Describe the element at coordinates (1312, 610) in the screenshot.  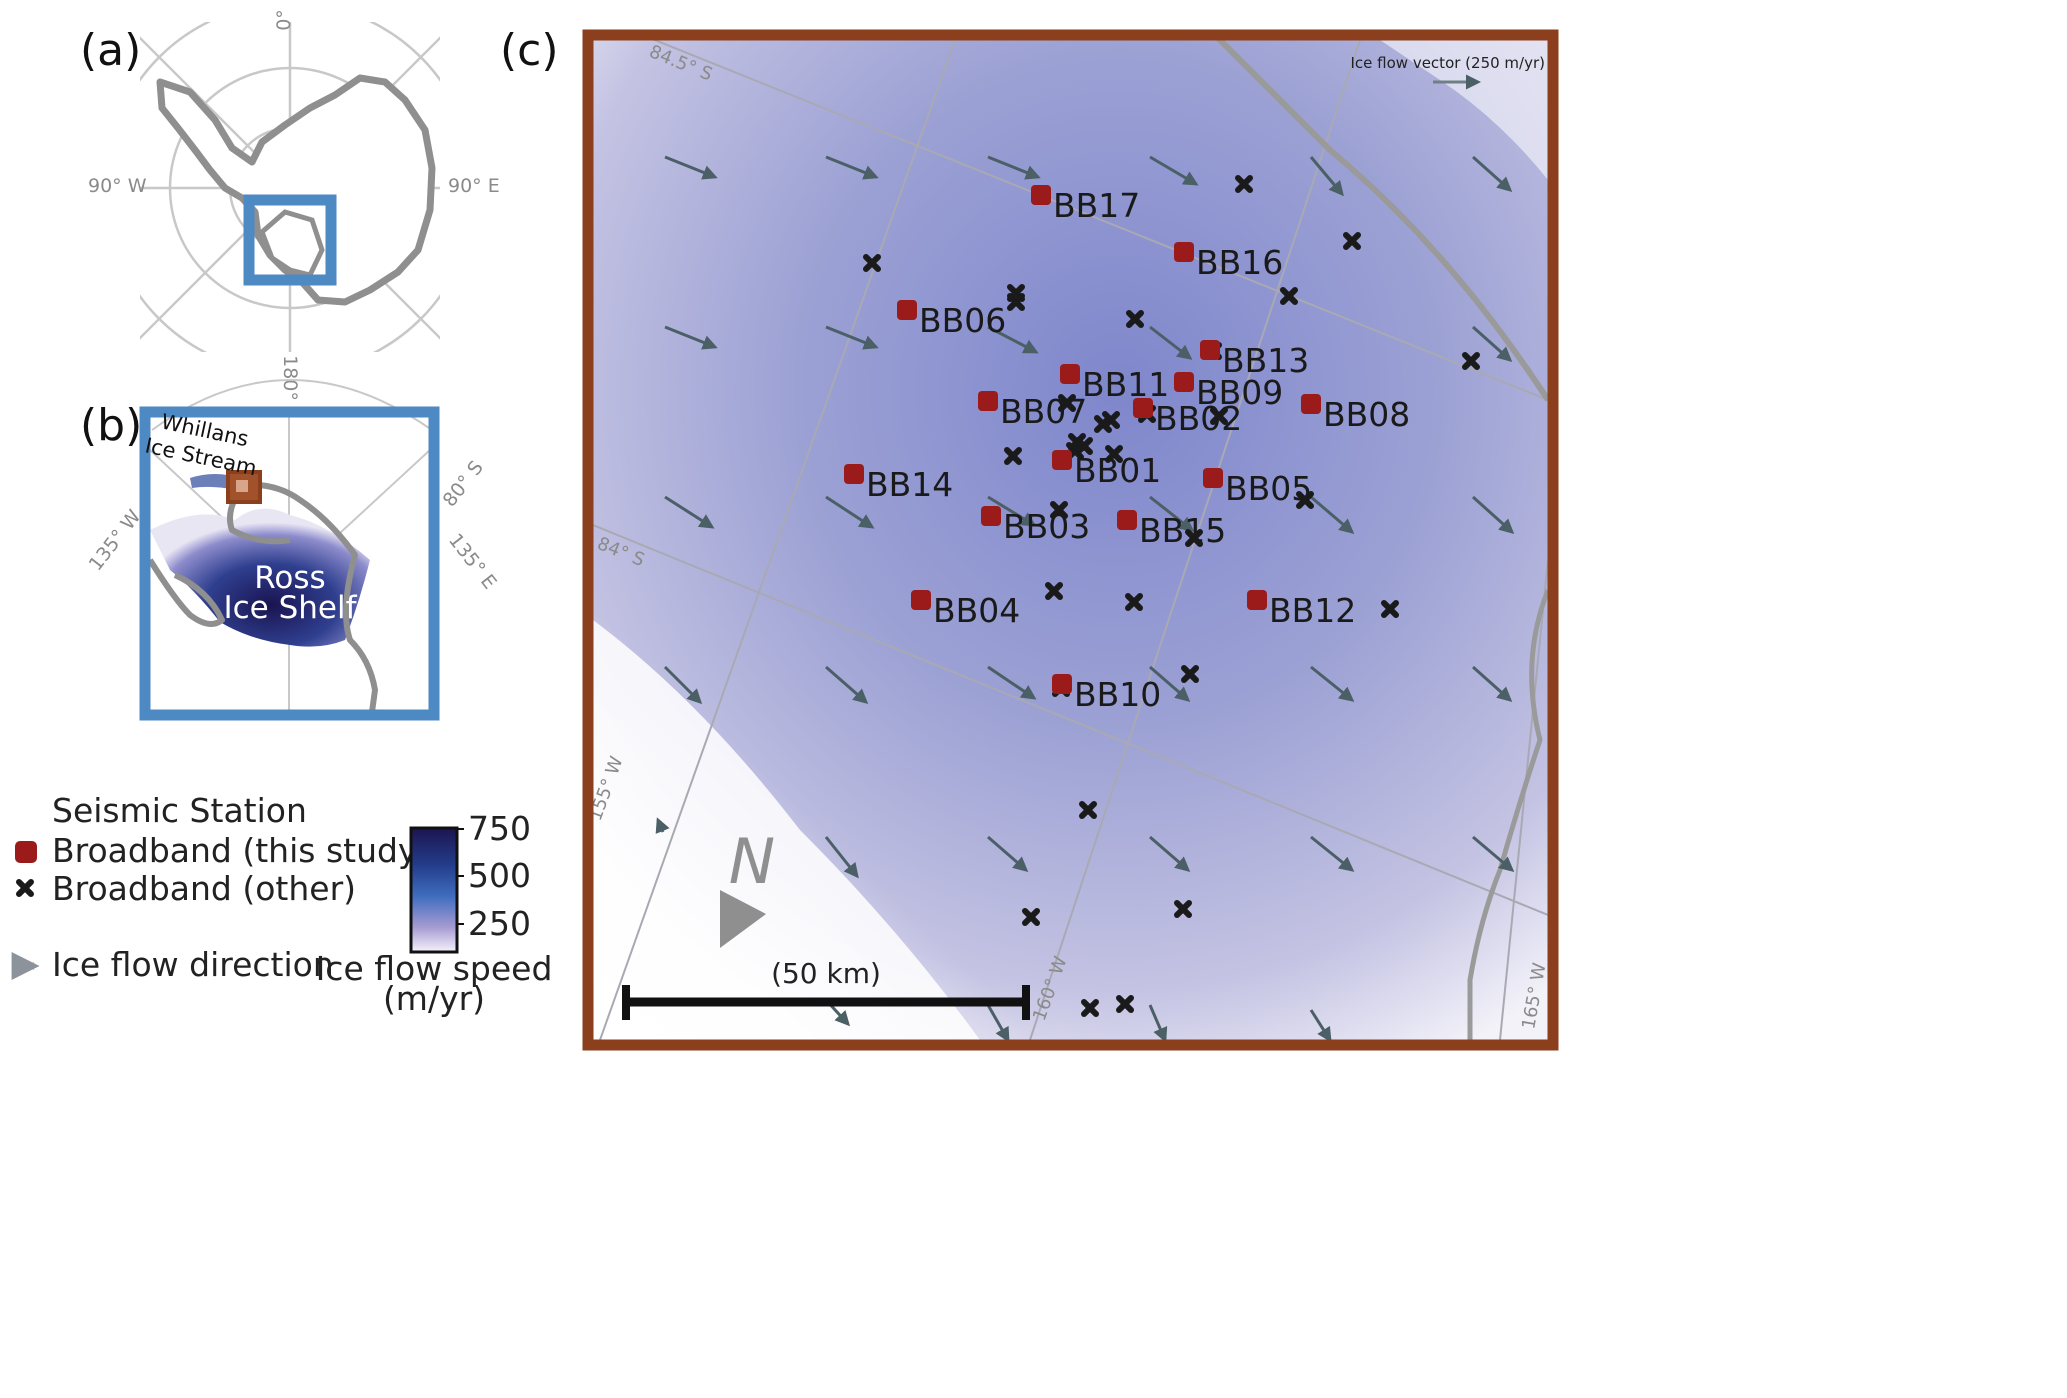
I see `station-label: BB12` at that location.